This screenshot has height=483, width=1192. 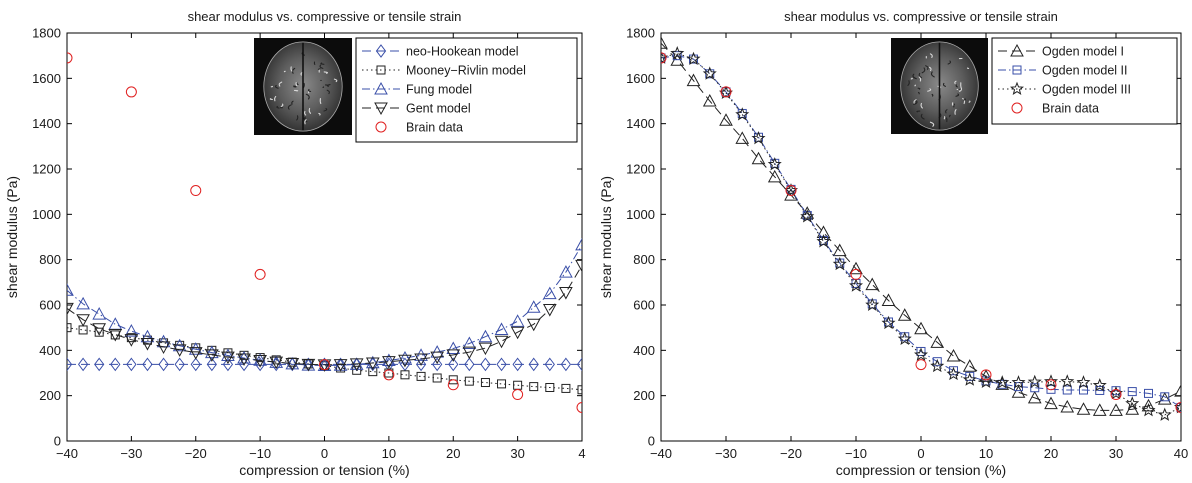 I want to click on x-tick-label: 4, so click(x=581, y=453).